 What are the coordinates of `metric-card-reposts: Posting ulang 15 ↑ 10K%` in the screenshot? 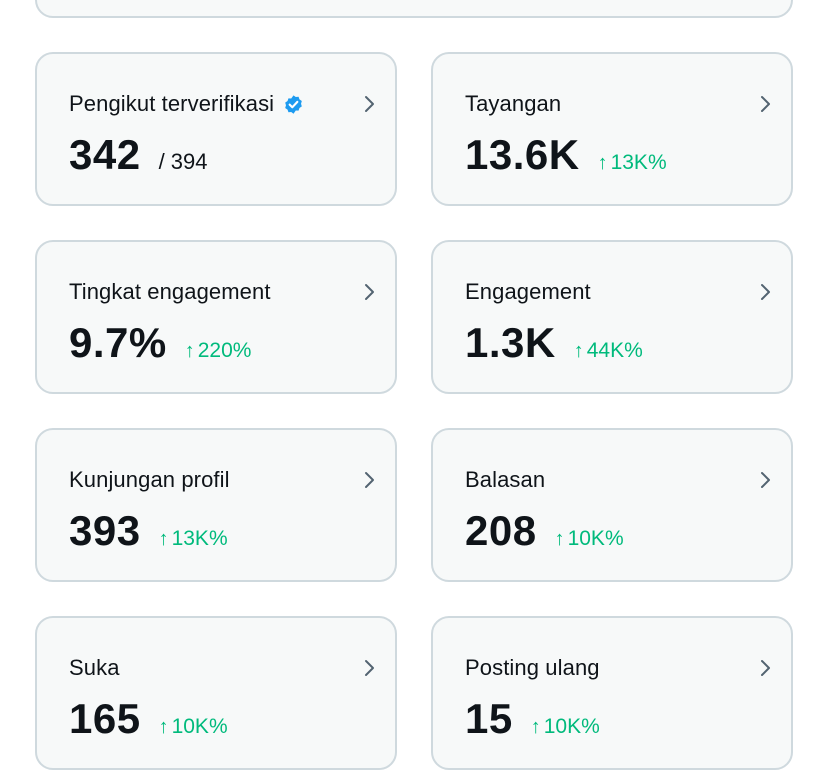 It's located at (612, 693).